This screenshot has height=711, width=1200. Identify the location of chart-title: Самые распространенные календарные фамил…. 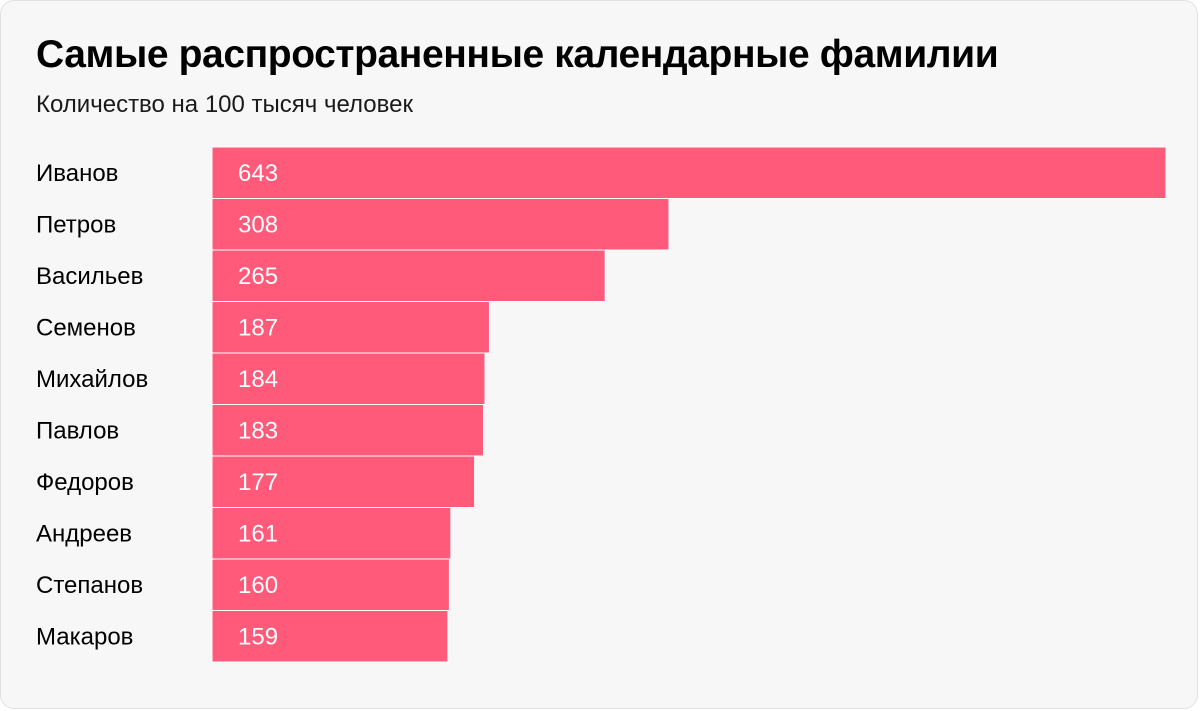
(517, 54).